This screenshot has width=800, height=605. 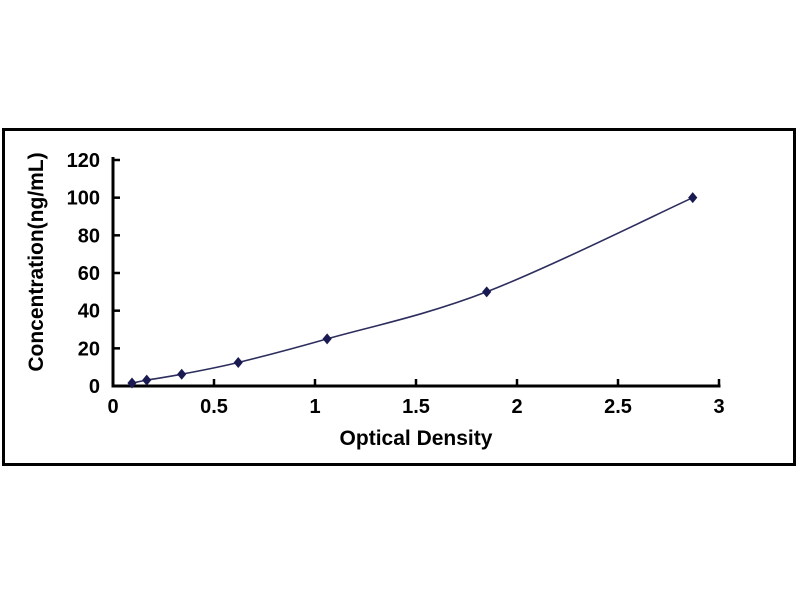 I want to click on y-tick-label: 40, so click(x=89, y=312).